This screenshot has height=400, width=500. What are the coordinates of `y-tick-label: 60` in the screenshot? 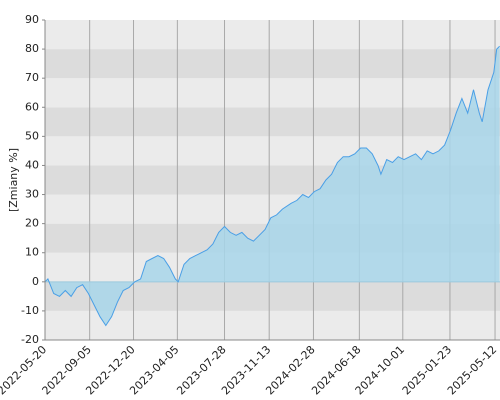 It's located at (32, 106).